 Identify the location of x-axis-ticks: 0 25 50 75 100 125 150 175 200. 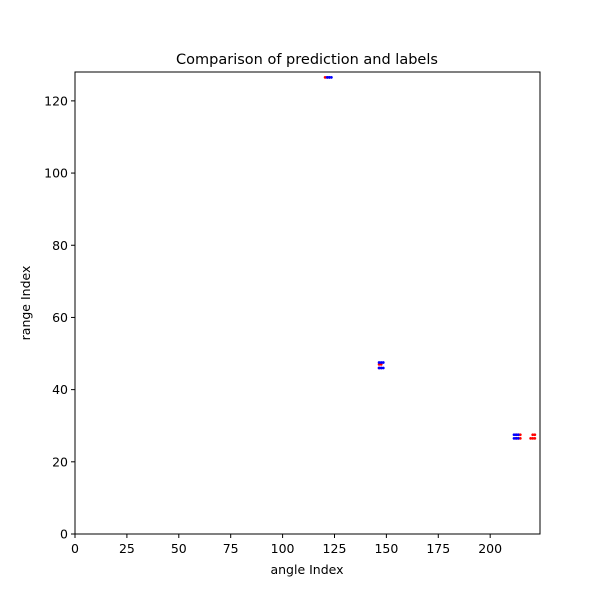
(286, 545).